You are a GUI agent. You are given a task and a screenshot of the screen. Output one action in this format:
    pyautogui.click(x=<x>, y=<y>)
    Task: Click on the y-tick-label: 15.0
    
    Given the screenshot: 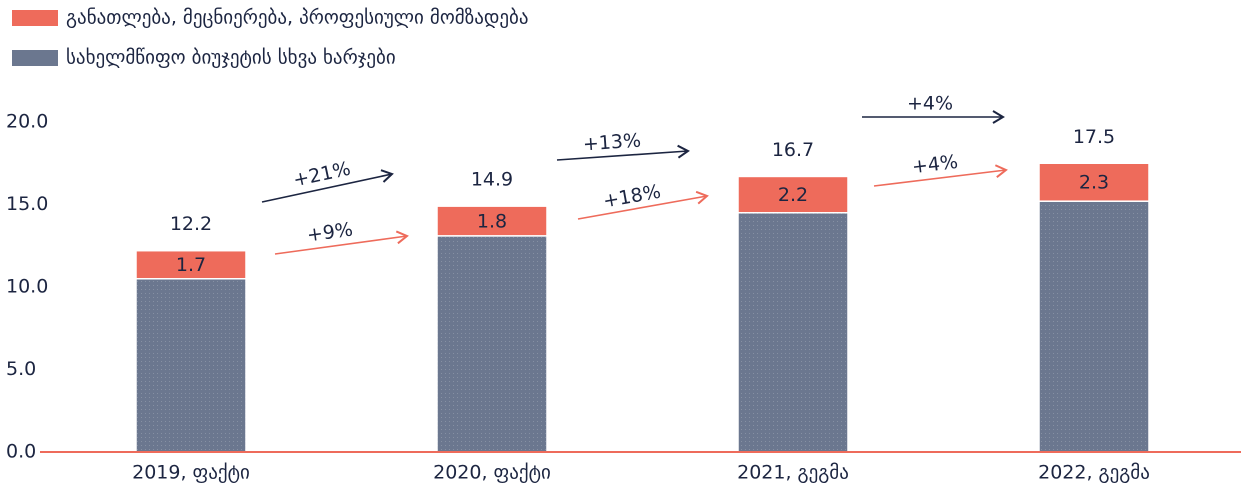 What is the action you would take?
    pyautogui.click(x=27, y=204)
    